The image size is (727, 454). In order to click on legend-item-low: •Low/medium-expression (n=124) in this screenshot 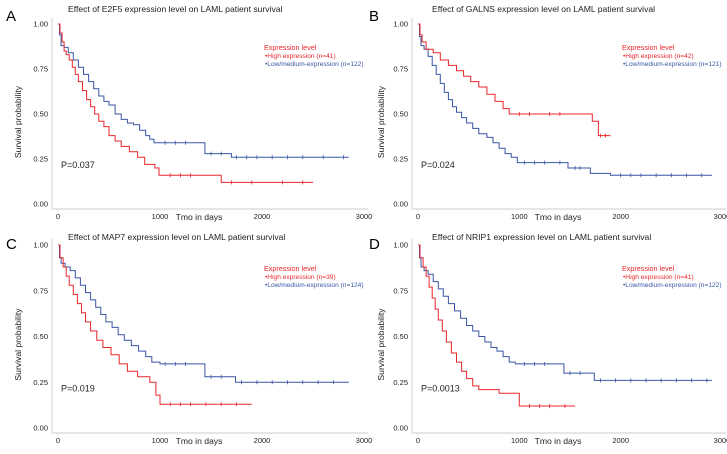, I will do `click(314, 285)`.